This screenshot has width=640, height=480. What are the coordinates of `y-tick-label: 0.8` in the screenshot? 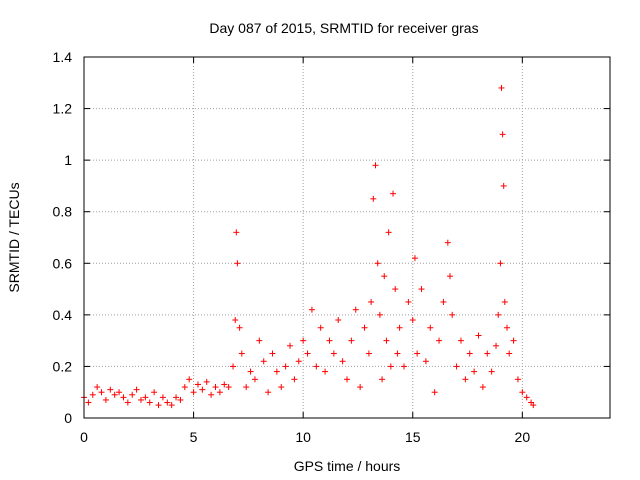 It's located at (63, 212).